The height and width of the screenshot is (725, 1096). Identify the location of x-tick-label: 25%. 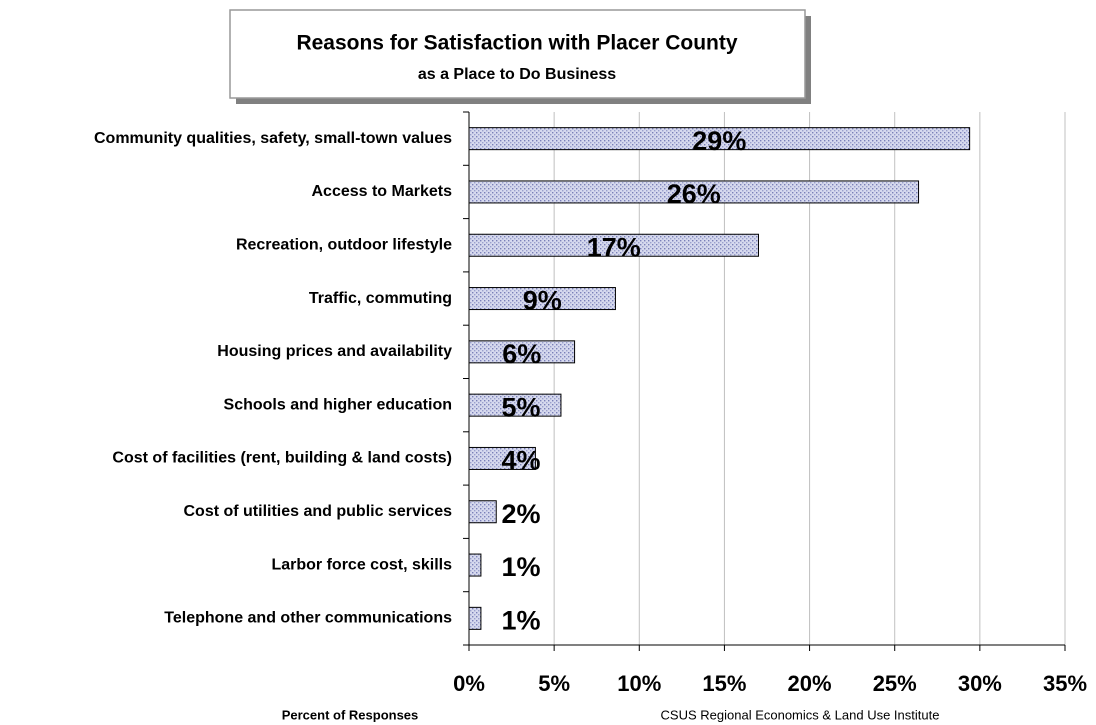
(895, 683).